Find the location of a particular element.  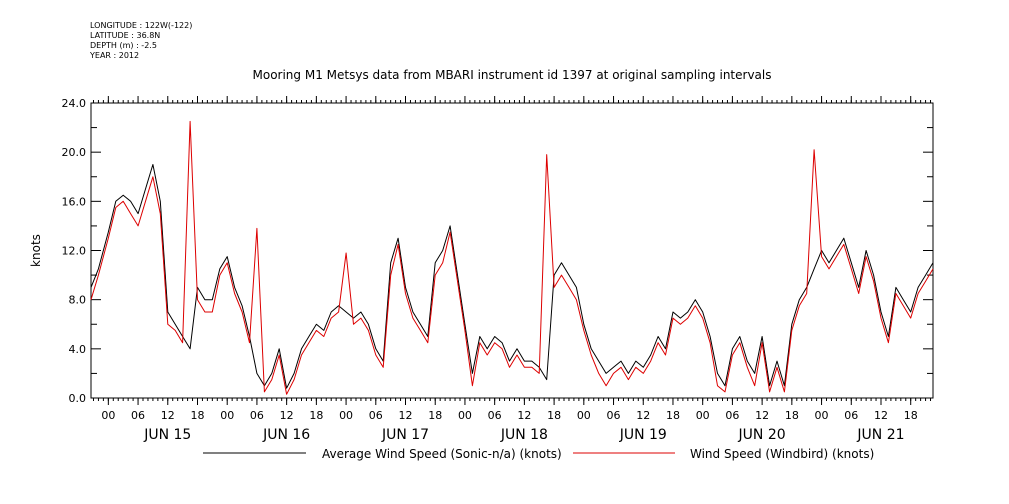

y-tick-label: 20.0 is located at coordinates (74, 152).